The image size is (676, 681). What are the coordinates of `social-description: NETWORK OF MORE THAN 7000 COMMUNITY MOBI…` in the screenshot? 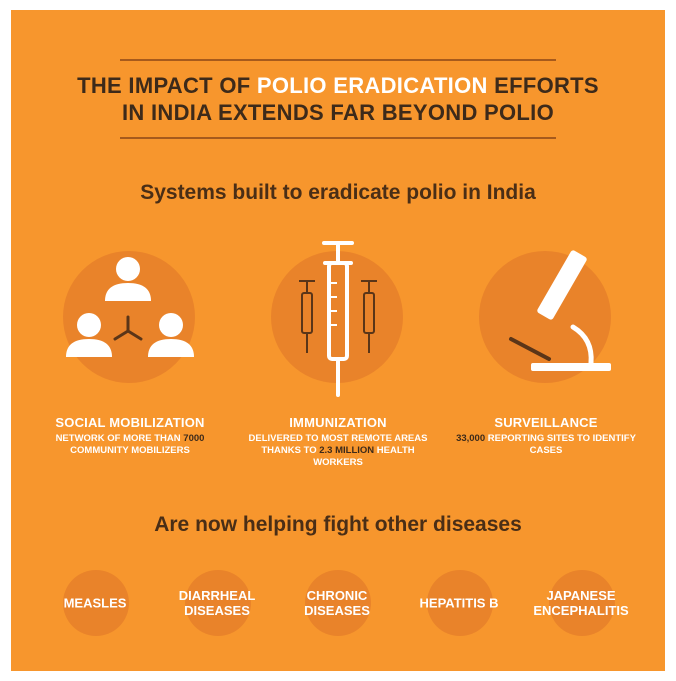 It's located at (130, 445).